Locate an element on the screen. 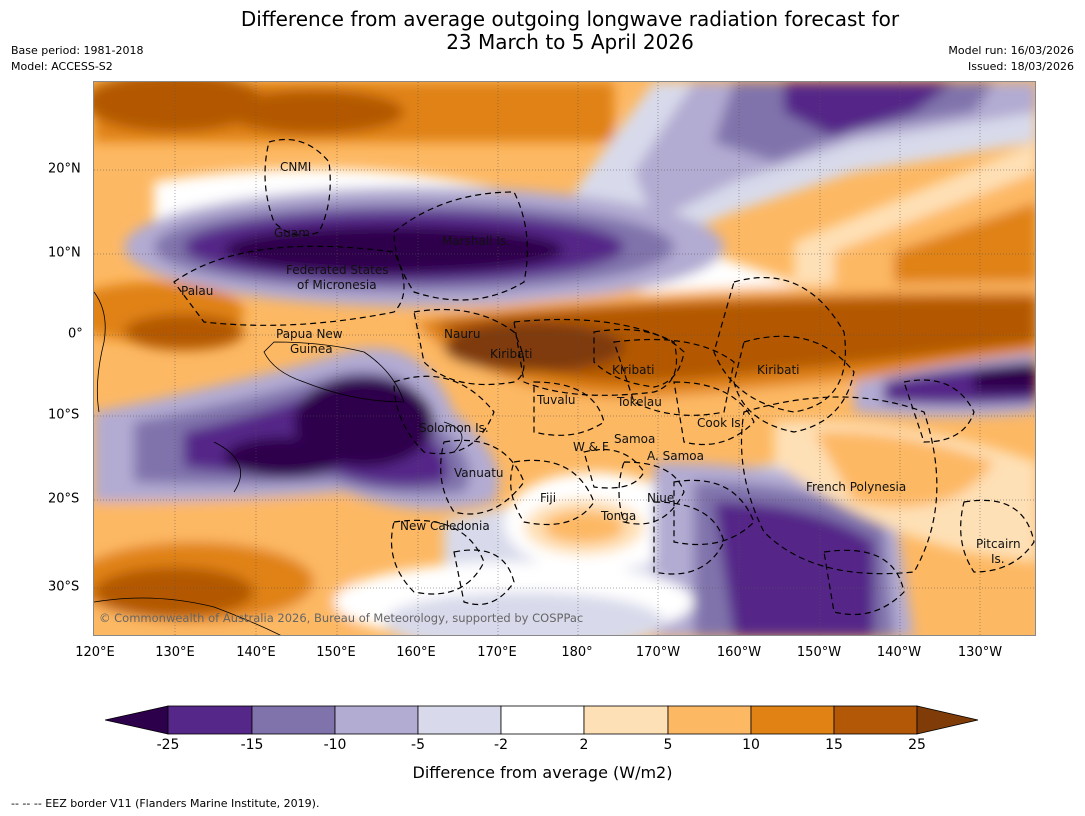 Image resolution: width=1085 pixels, height=816 pixels. label-cnmi: CNMI is located at coordinates (295, 167).